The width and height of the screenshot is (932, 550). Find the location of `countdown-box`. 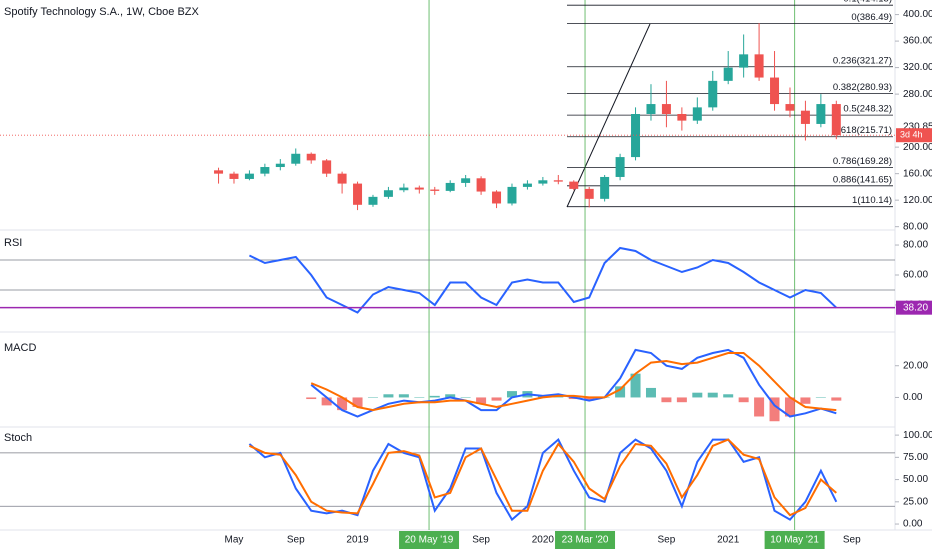

countdown-box is located at coordinates (914, 135).